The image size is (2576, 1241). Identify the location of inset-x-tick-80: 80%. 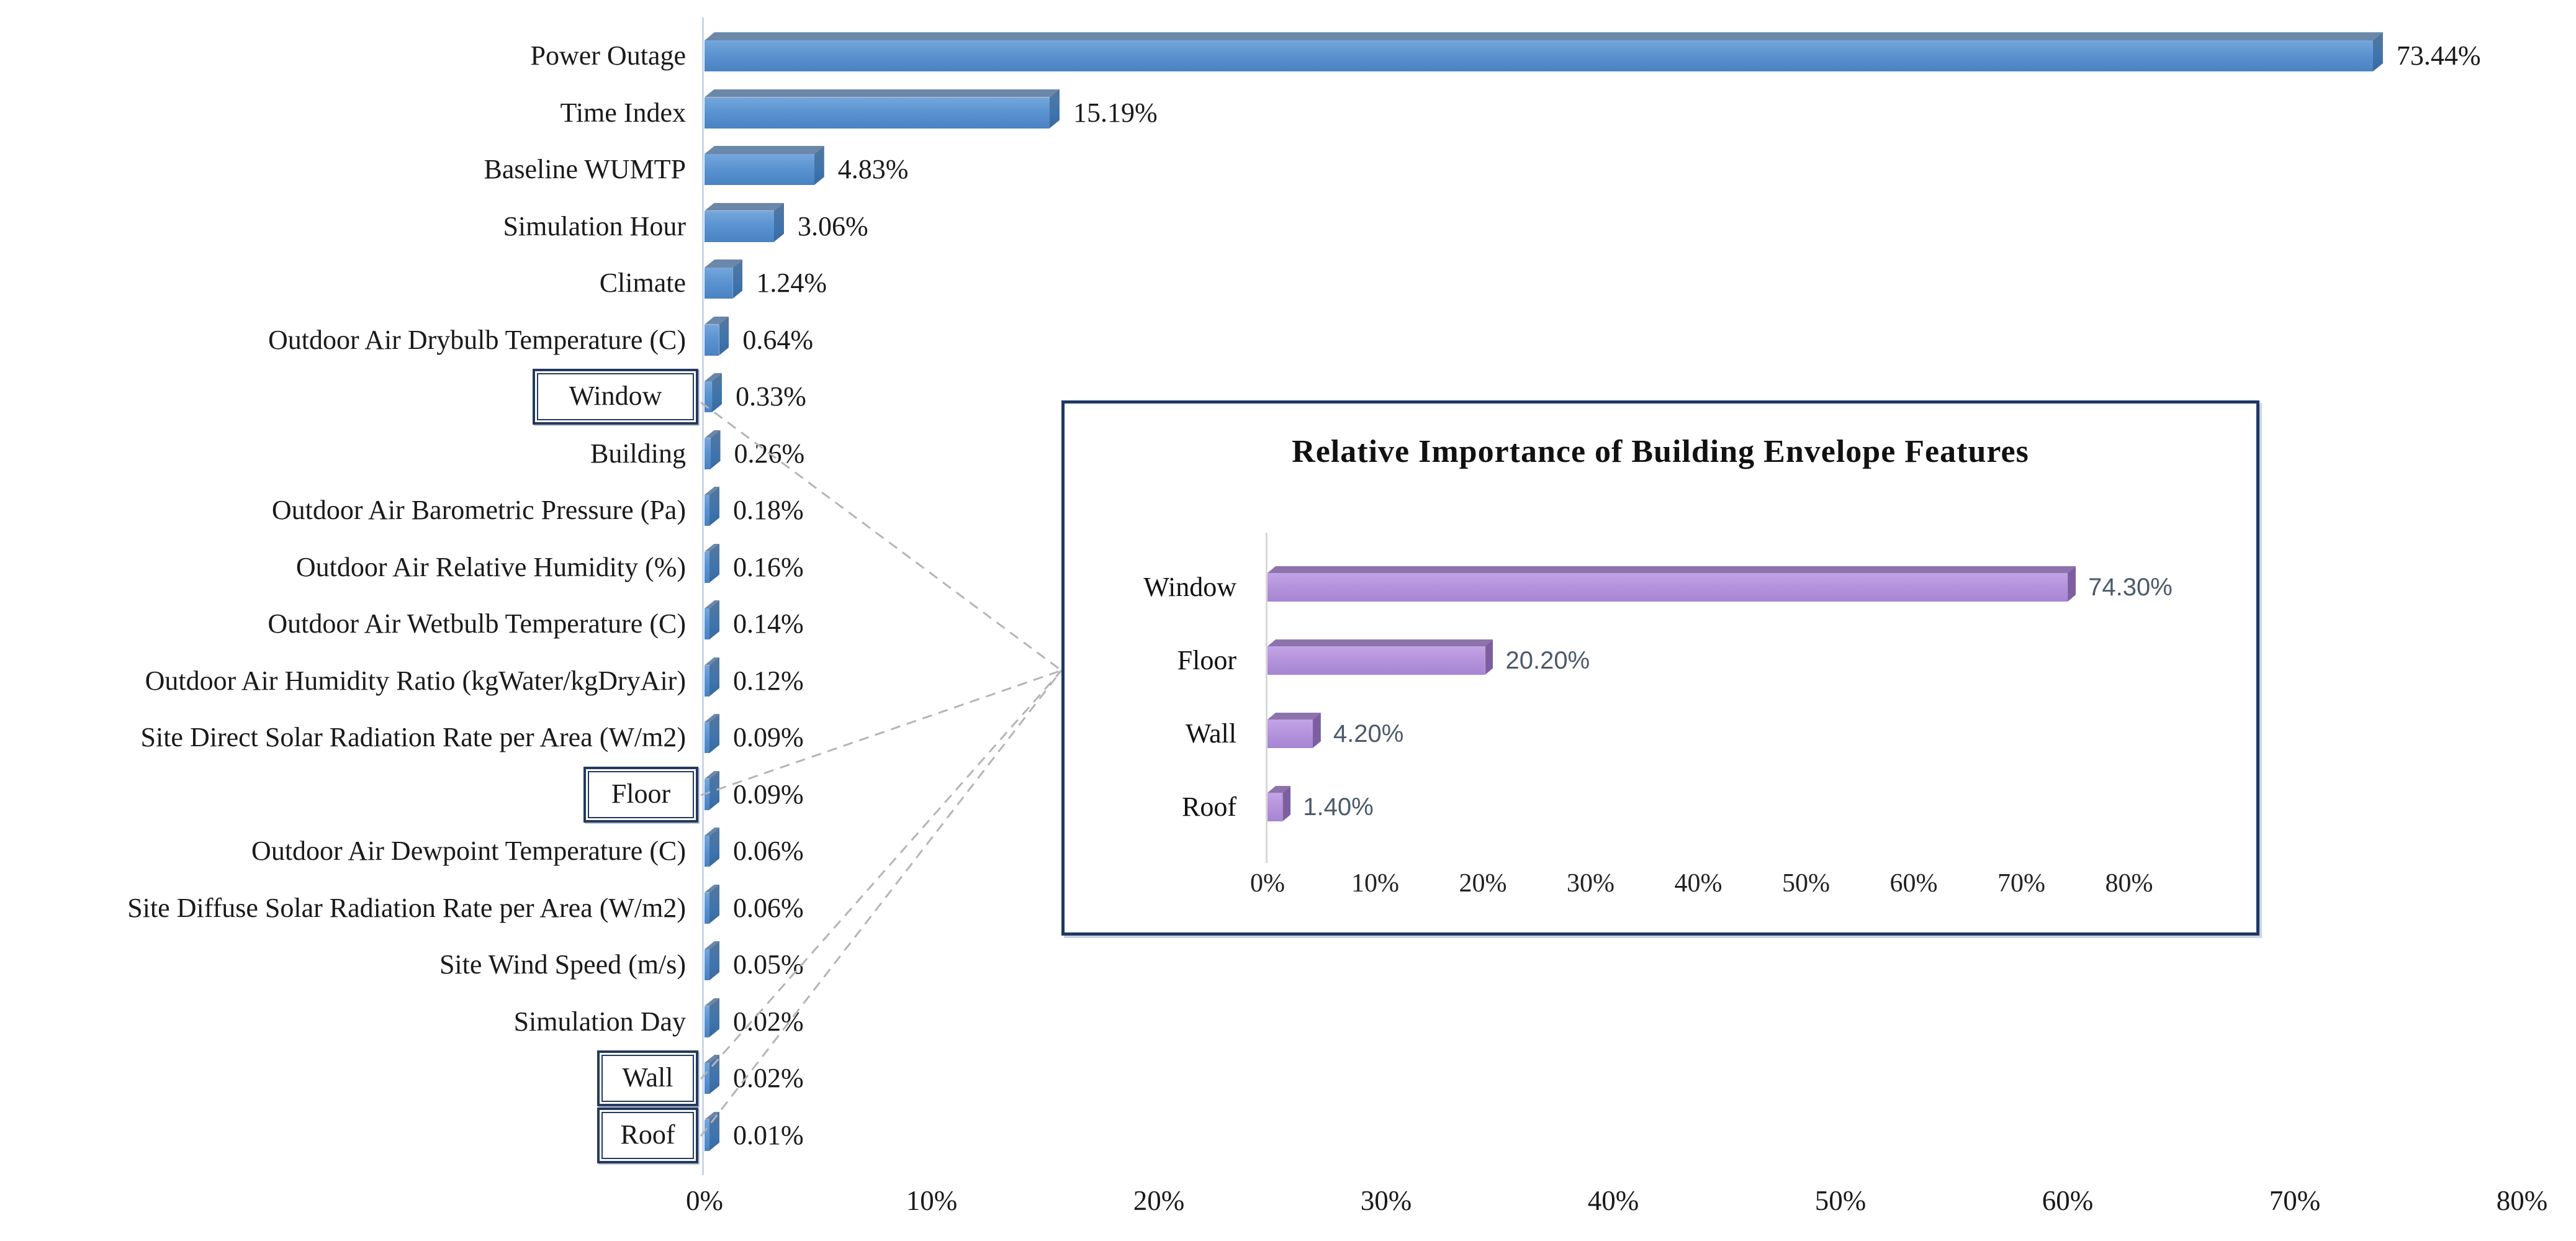
(2129, 883).